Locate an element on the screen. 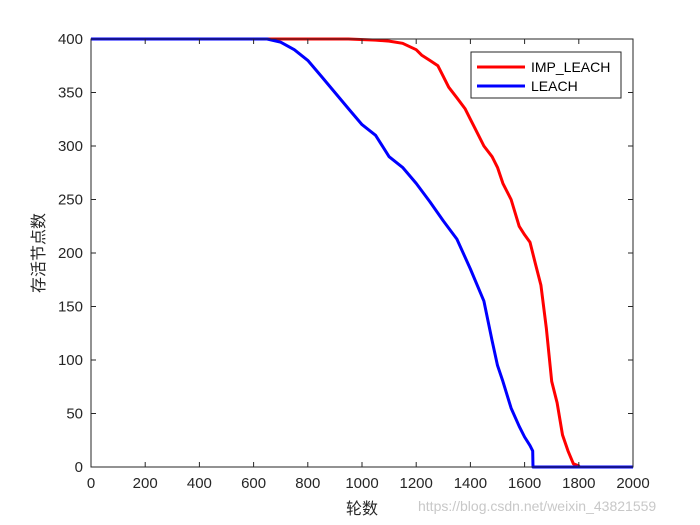  x-tick-label: 1600 is located at coordinates (524, 483).